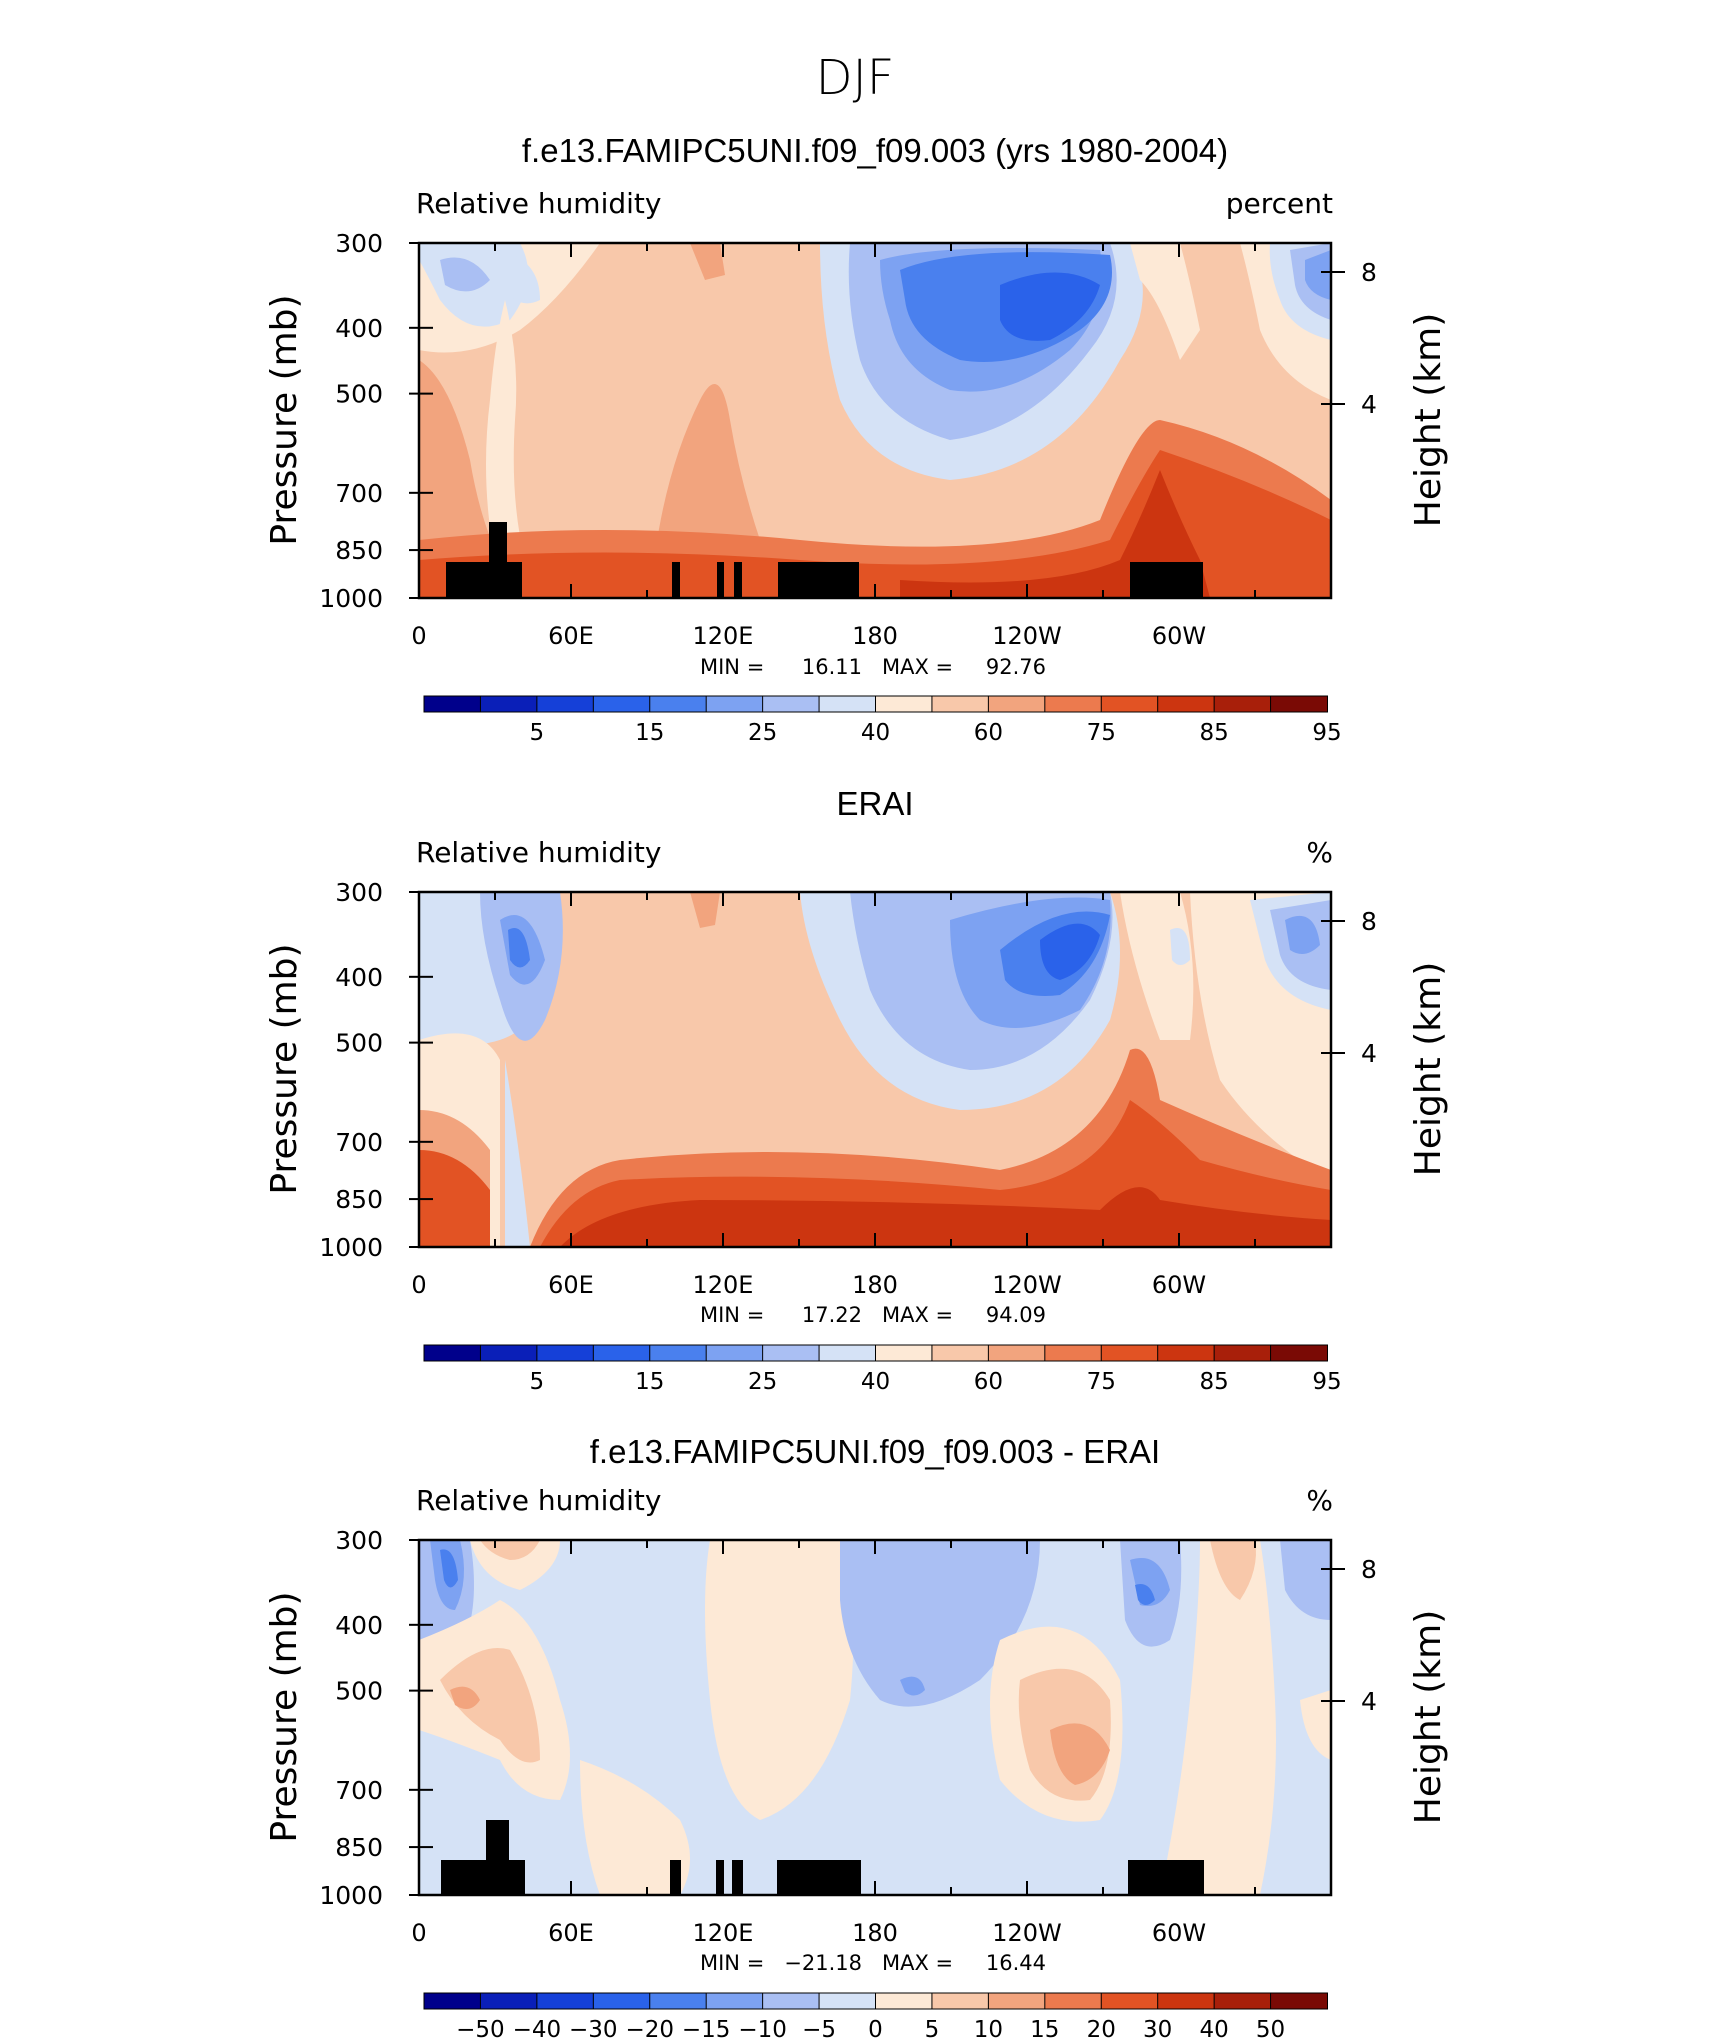 The image size is (1710, 2038). What do you see at coordinates (819, 2027) in the screenshot?
I see `colorbar-label: −5` at bounding box center [819, 2027].